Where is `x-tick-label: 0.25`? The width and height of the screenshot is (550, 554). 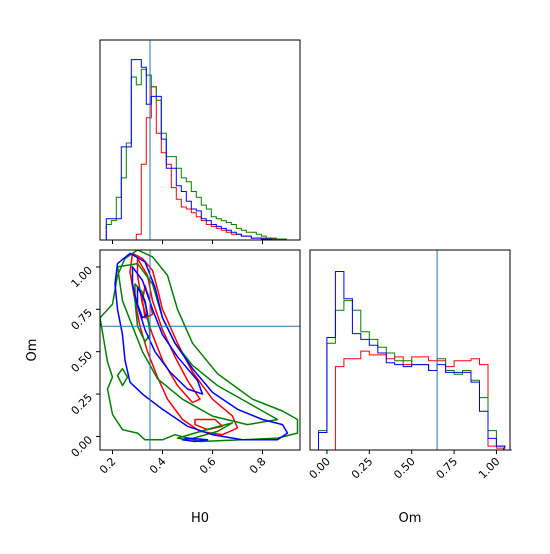 x-tick-label: 0.25 is located at coordinates (362, 468).